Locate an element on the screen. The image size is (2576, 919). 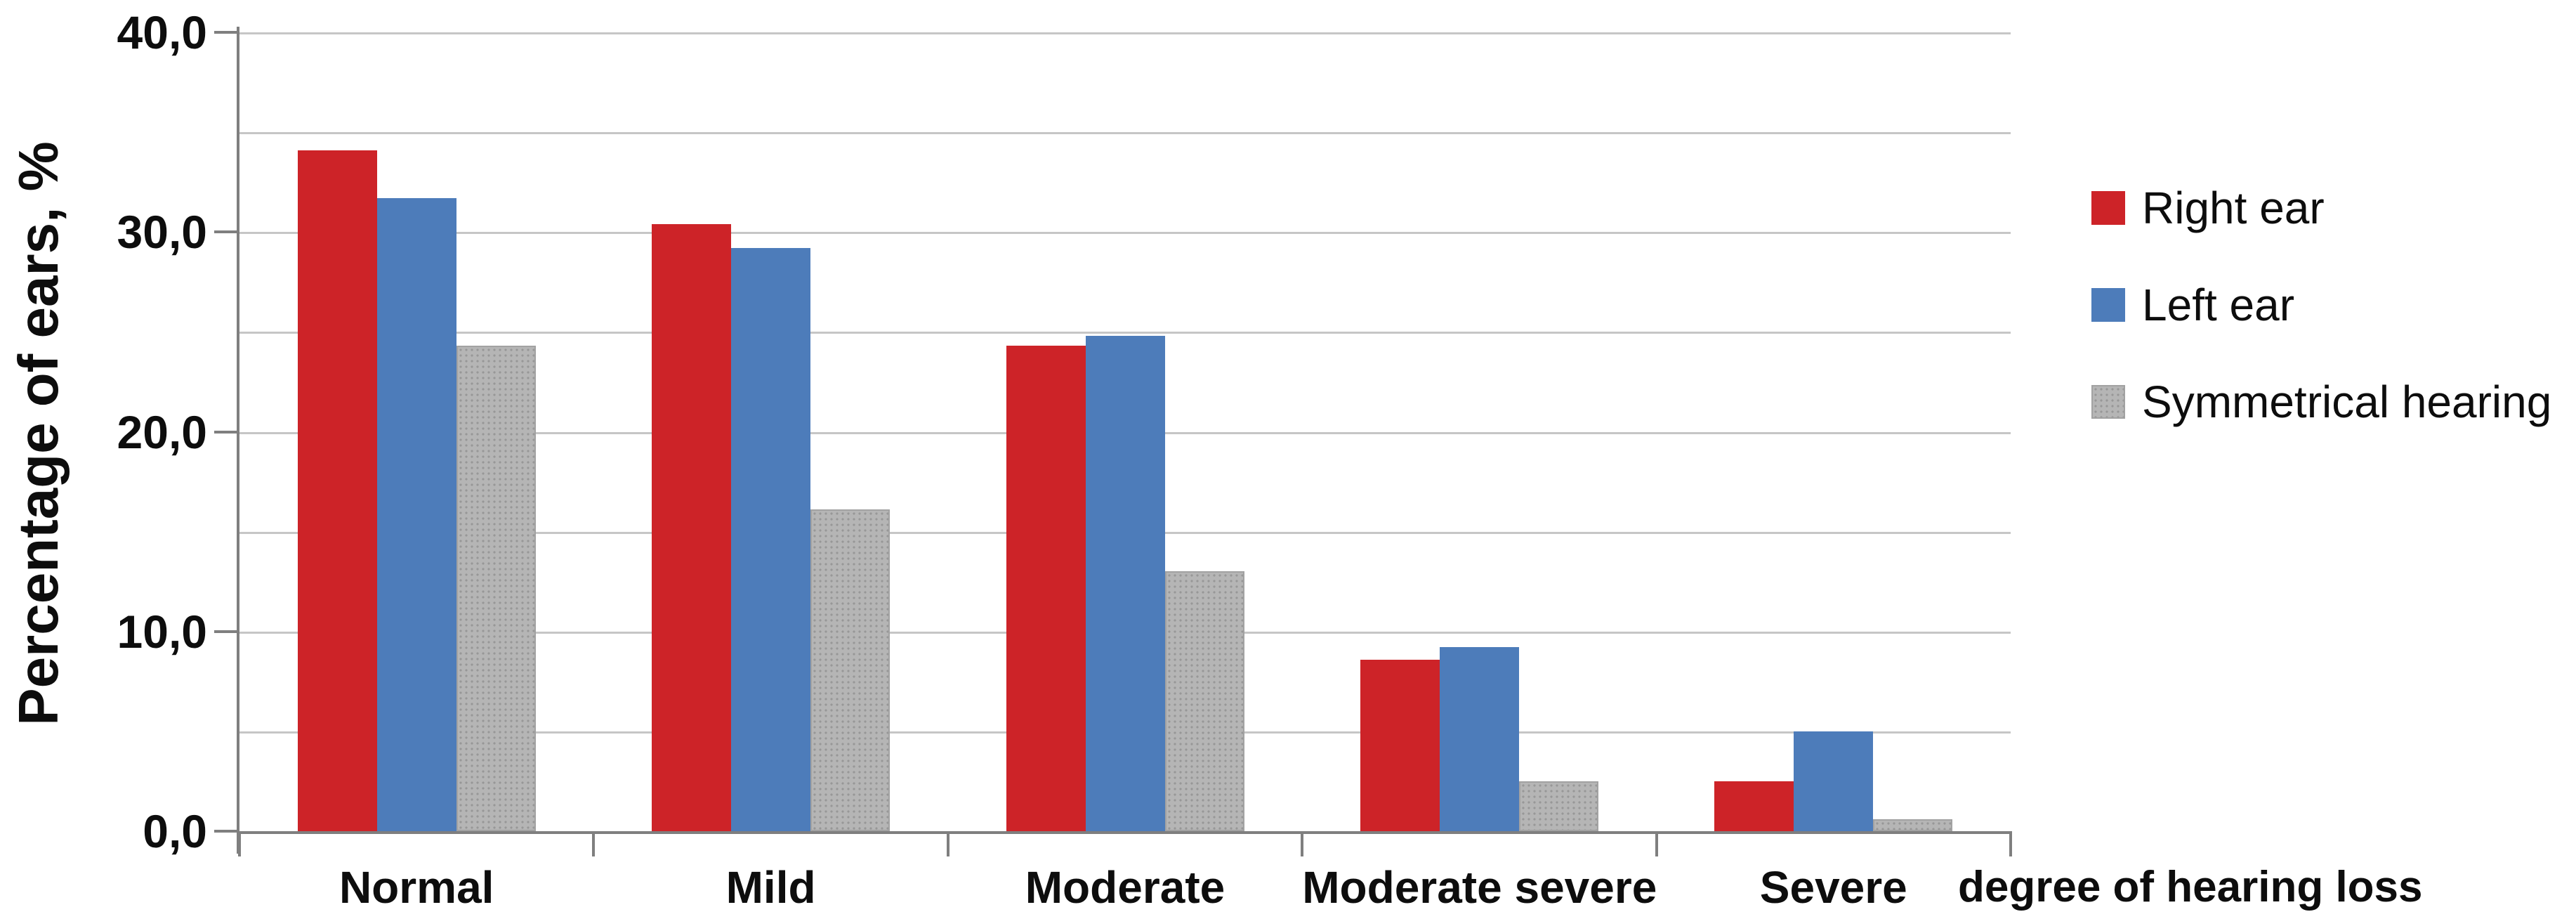
category-label-normal: Normal is located at coordinates (417, 887).